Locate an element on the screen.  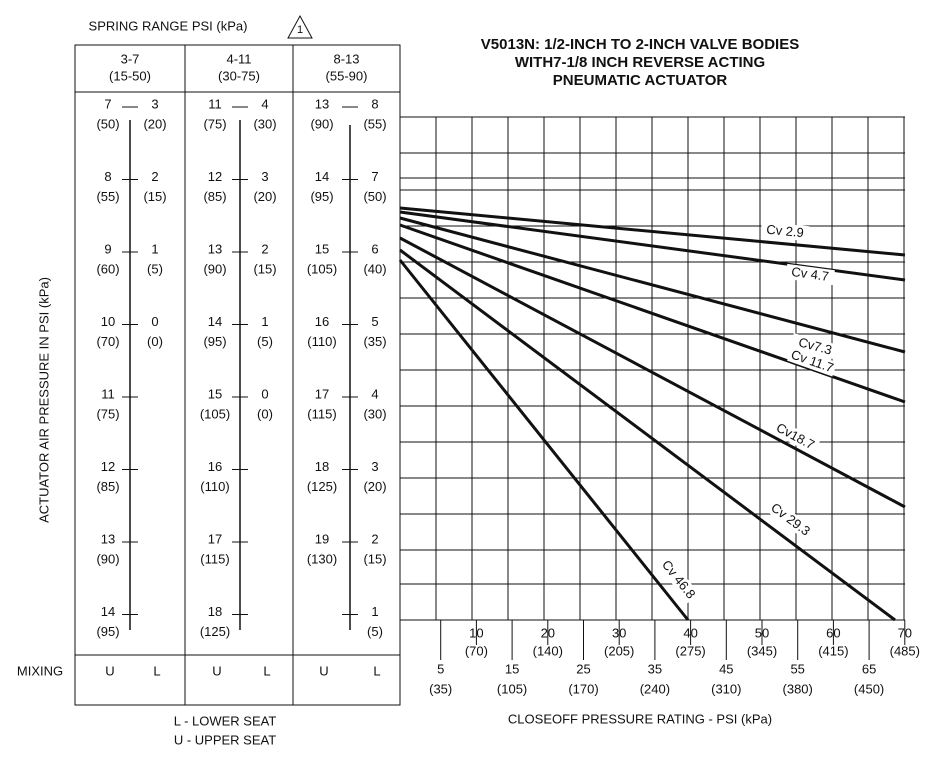
right-kpa: (50) is located at coordinates (374, 196).